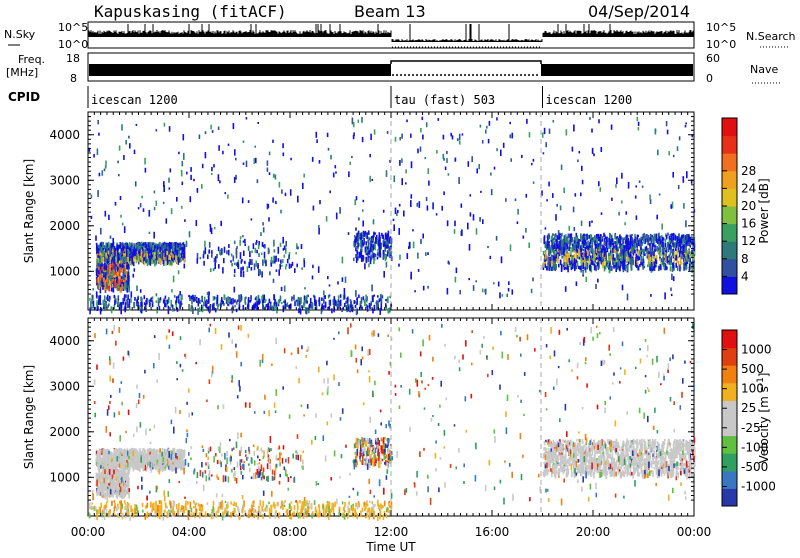 The height and width of the screenshot is (558, 800). Describe the element at coordinates (444, 100) in the screenshot. I see `cpid-segment-label: tau (fast) 503` at that location.